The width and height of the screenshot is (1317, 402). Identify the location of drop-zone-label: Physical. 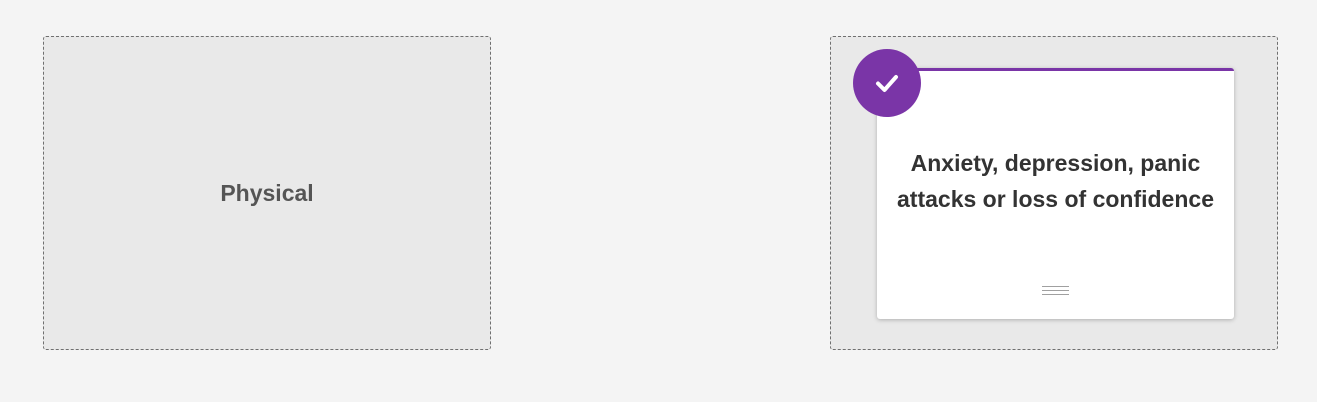
(267, 192).